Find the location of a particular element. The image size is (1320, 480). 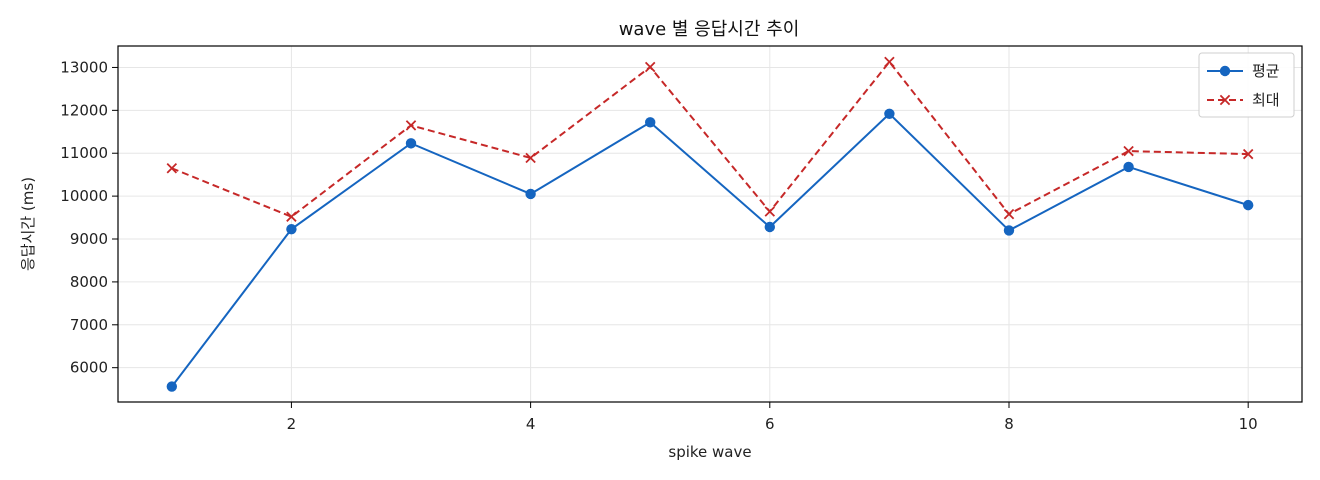

x-axis-label: spike wave is located at coordinates (709, 452).